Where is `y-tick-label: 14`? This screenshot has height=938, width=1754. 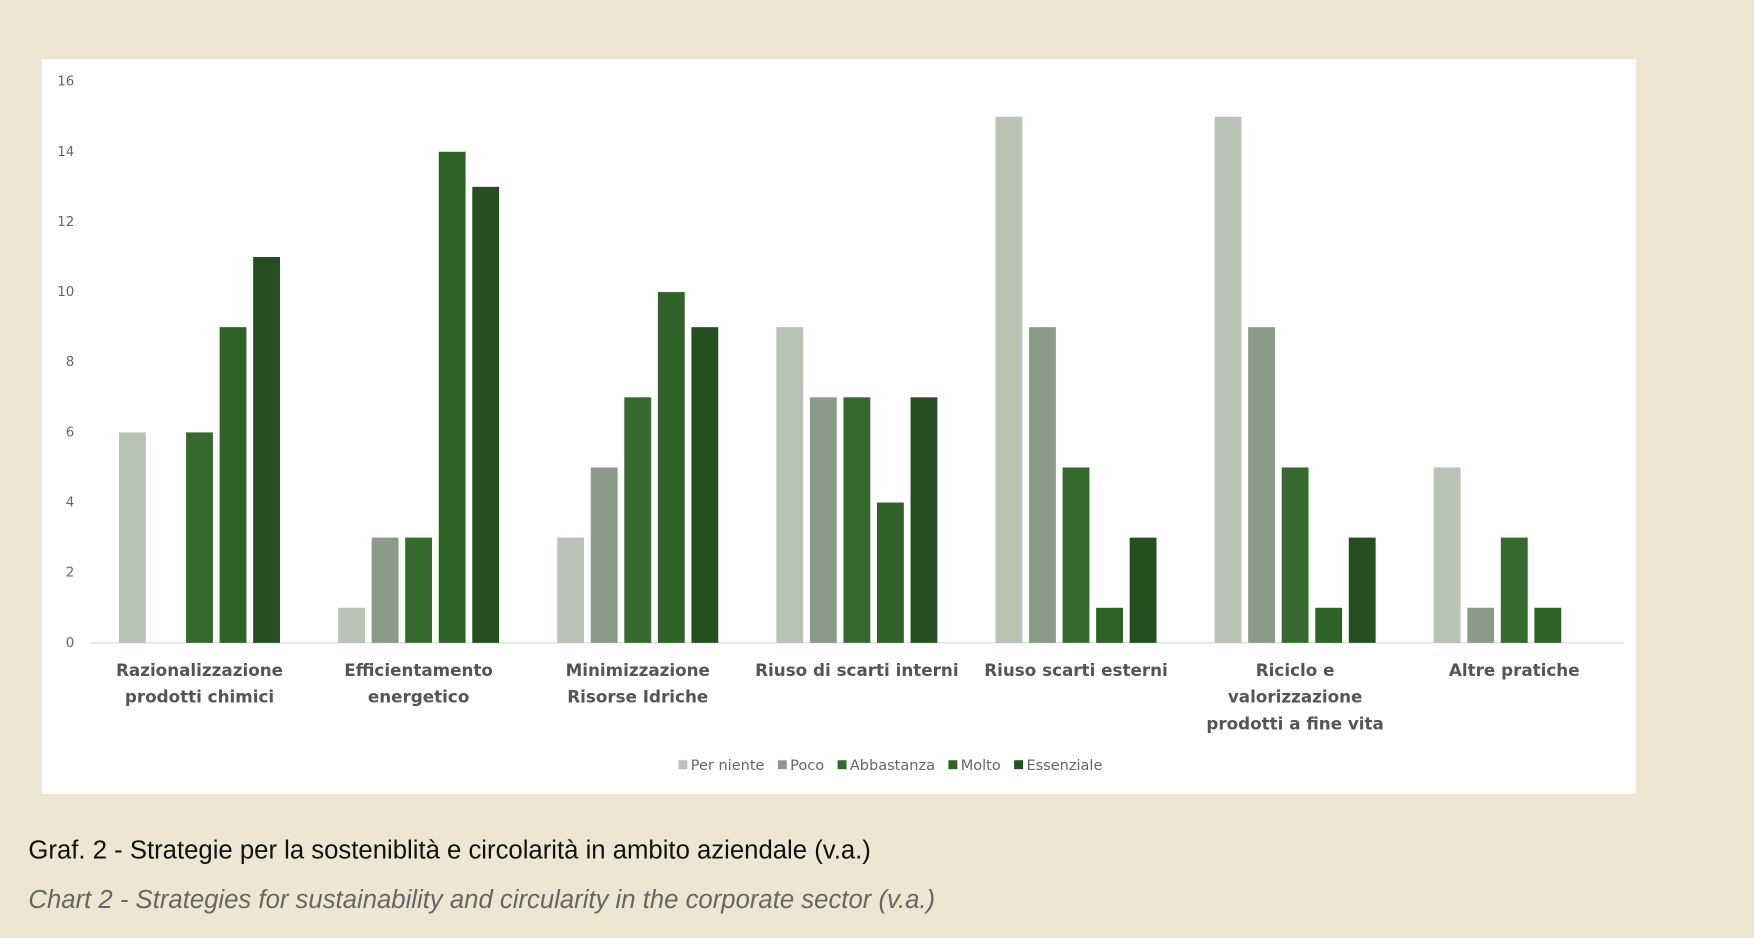
y-tick-label: 14 is located at coordinates (65, 152).